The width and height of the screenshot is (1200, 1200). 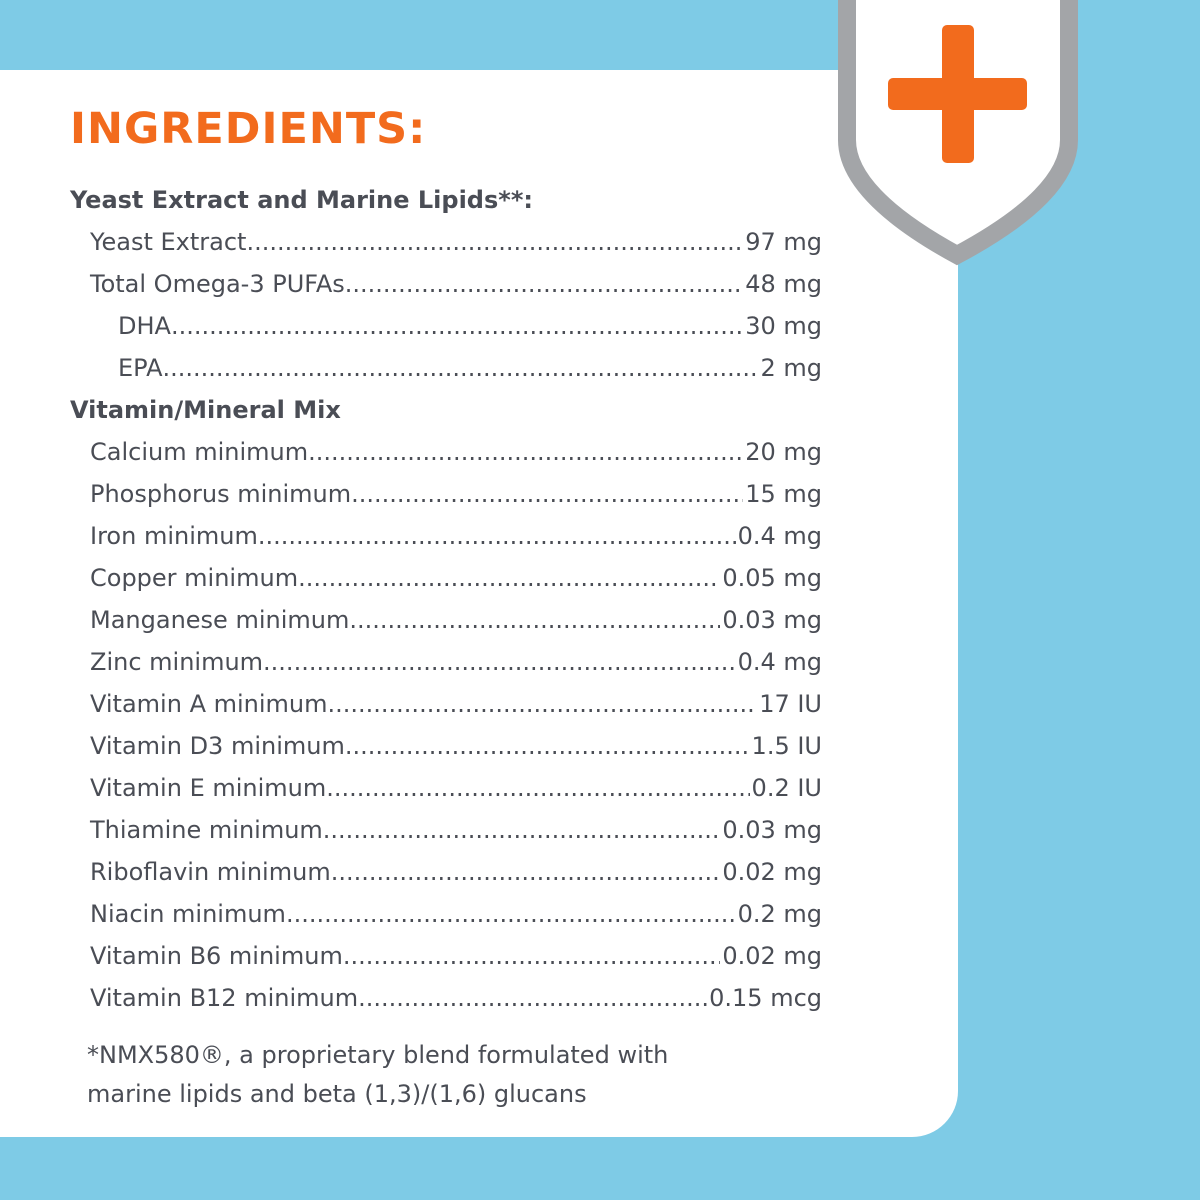 What do you see at coordinates (144, 326) in the screenshot?
I see `ingredient-label: DHA` at bounding box center [144, 326].